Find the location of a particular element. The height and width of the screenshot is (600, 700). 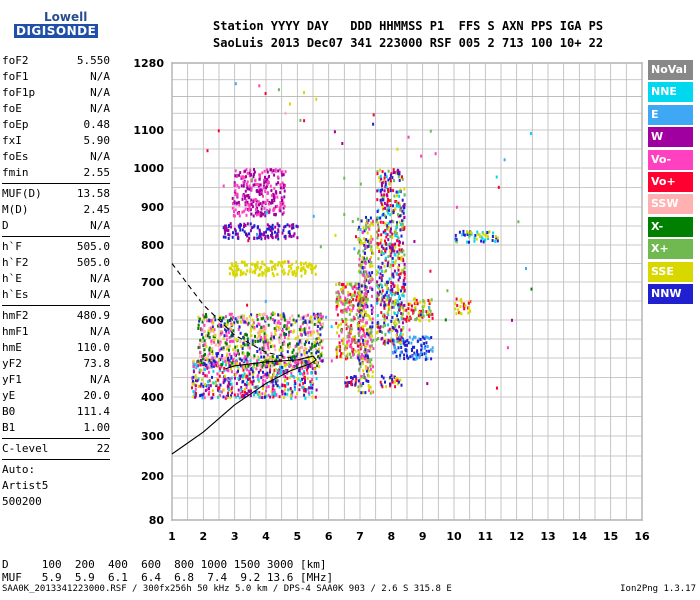

param-row: foE N/A is located at coordinates (56, 109).